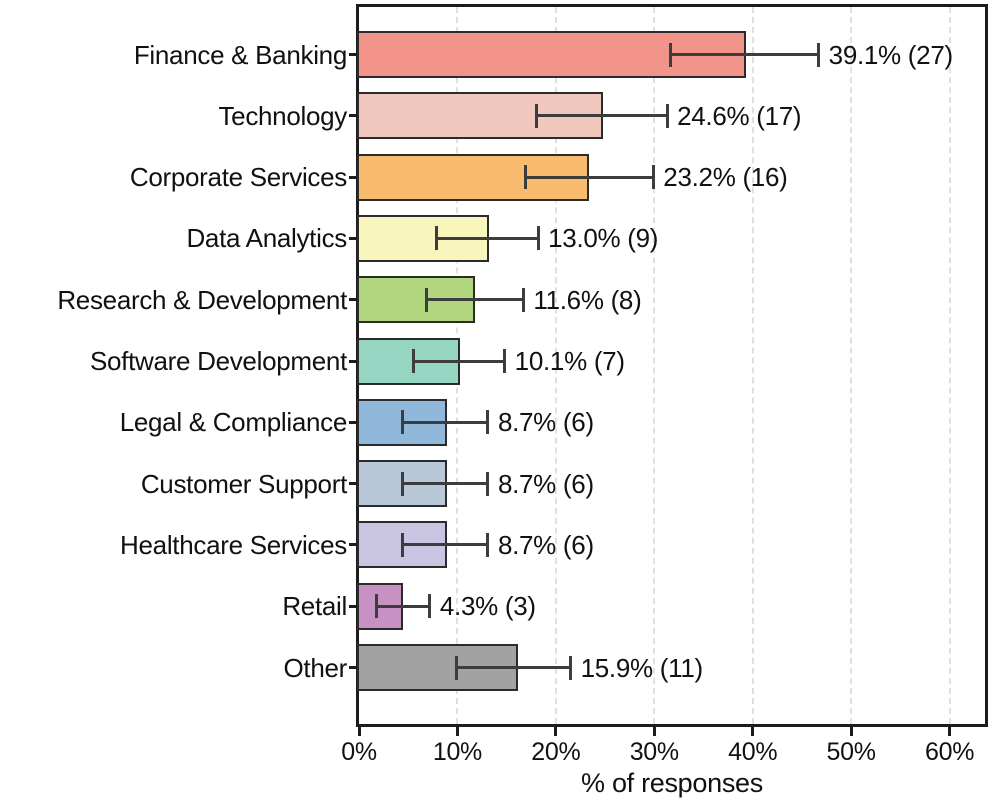 The width and height of the screenshot is (997, 812). I want to click on category-label: Technology, so click(282, 115).